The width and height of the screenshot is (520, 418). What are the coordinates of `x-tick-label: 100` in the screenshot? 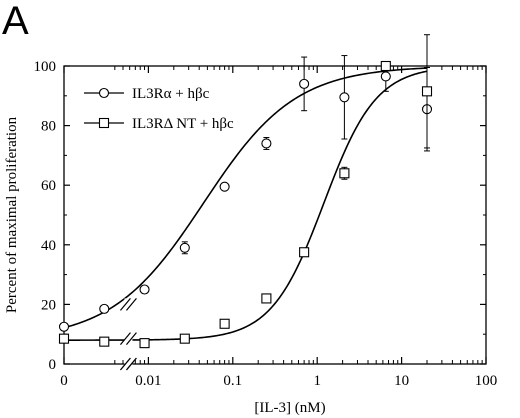 It's located at (486, 381).